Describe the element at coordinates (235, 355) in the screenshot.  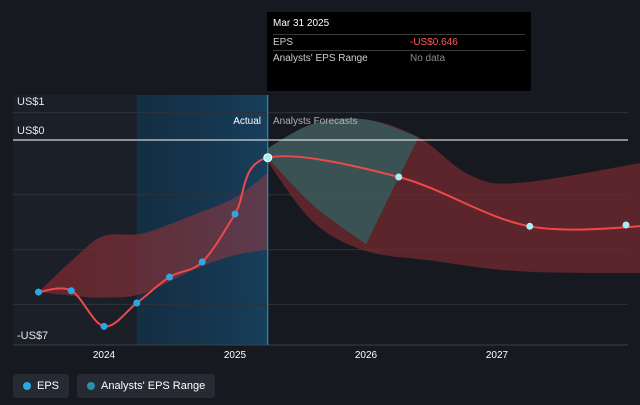
I see `x-tick-label: 2025` at that location.